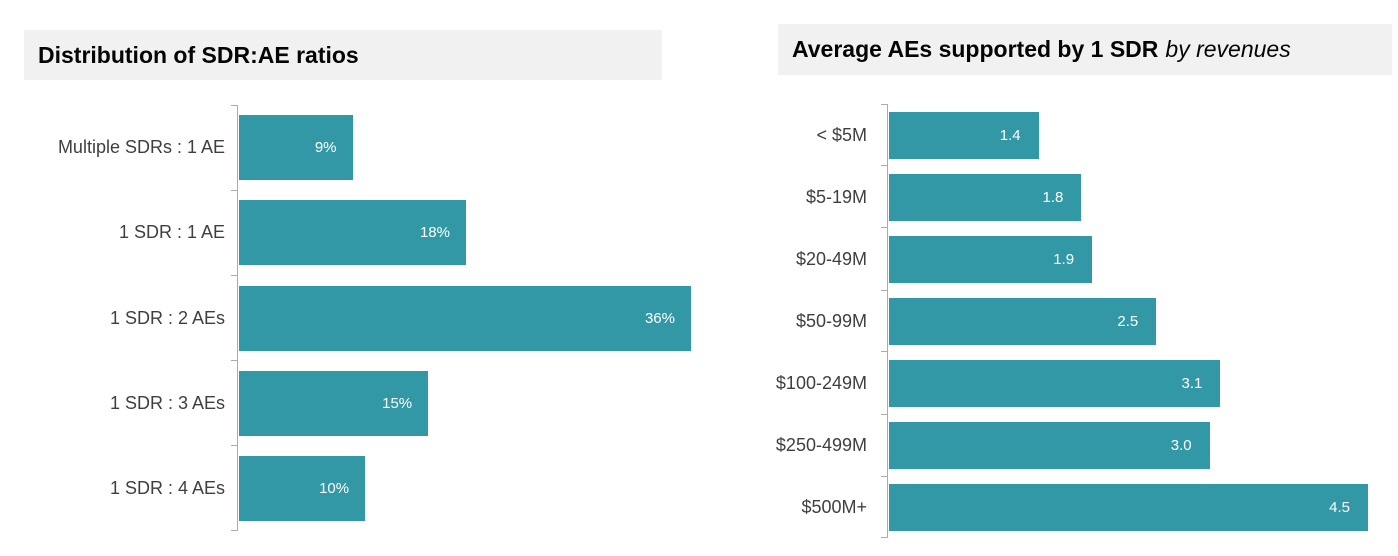 The height and width of the screenshot is (556, 1398). Describe the element at coordinates (334, 488) in the screenshot. I see `value-label: 10%` at that location.